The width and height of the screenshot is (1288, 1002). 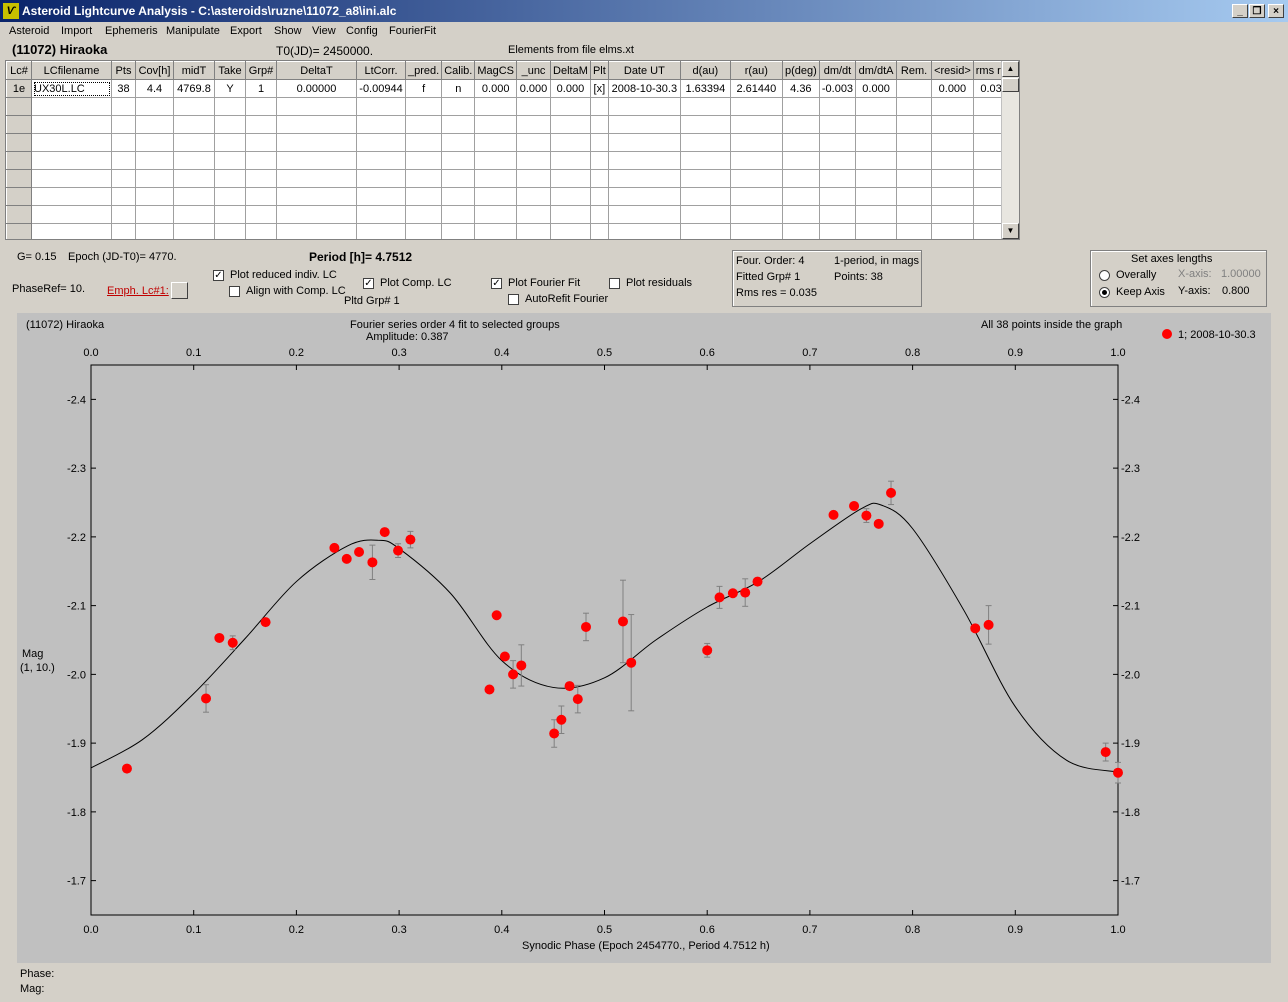 What do you see at coordinates (876, 70) in the screenshot?
I see `column-header: dm/dtA` at bounding box center [876, 70].